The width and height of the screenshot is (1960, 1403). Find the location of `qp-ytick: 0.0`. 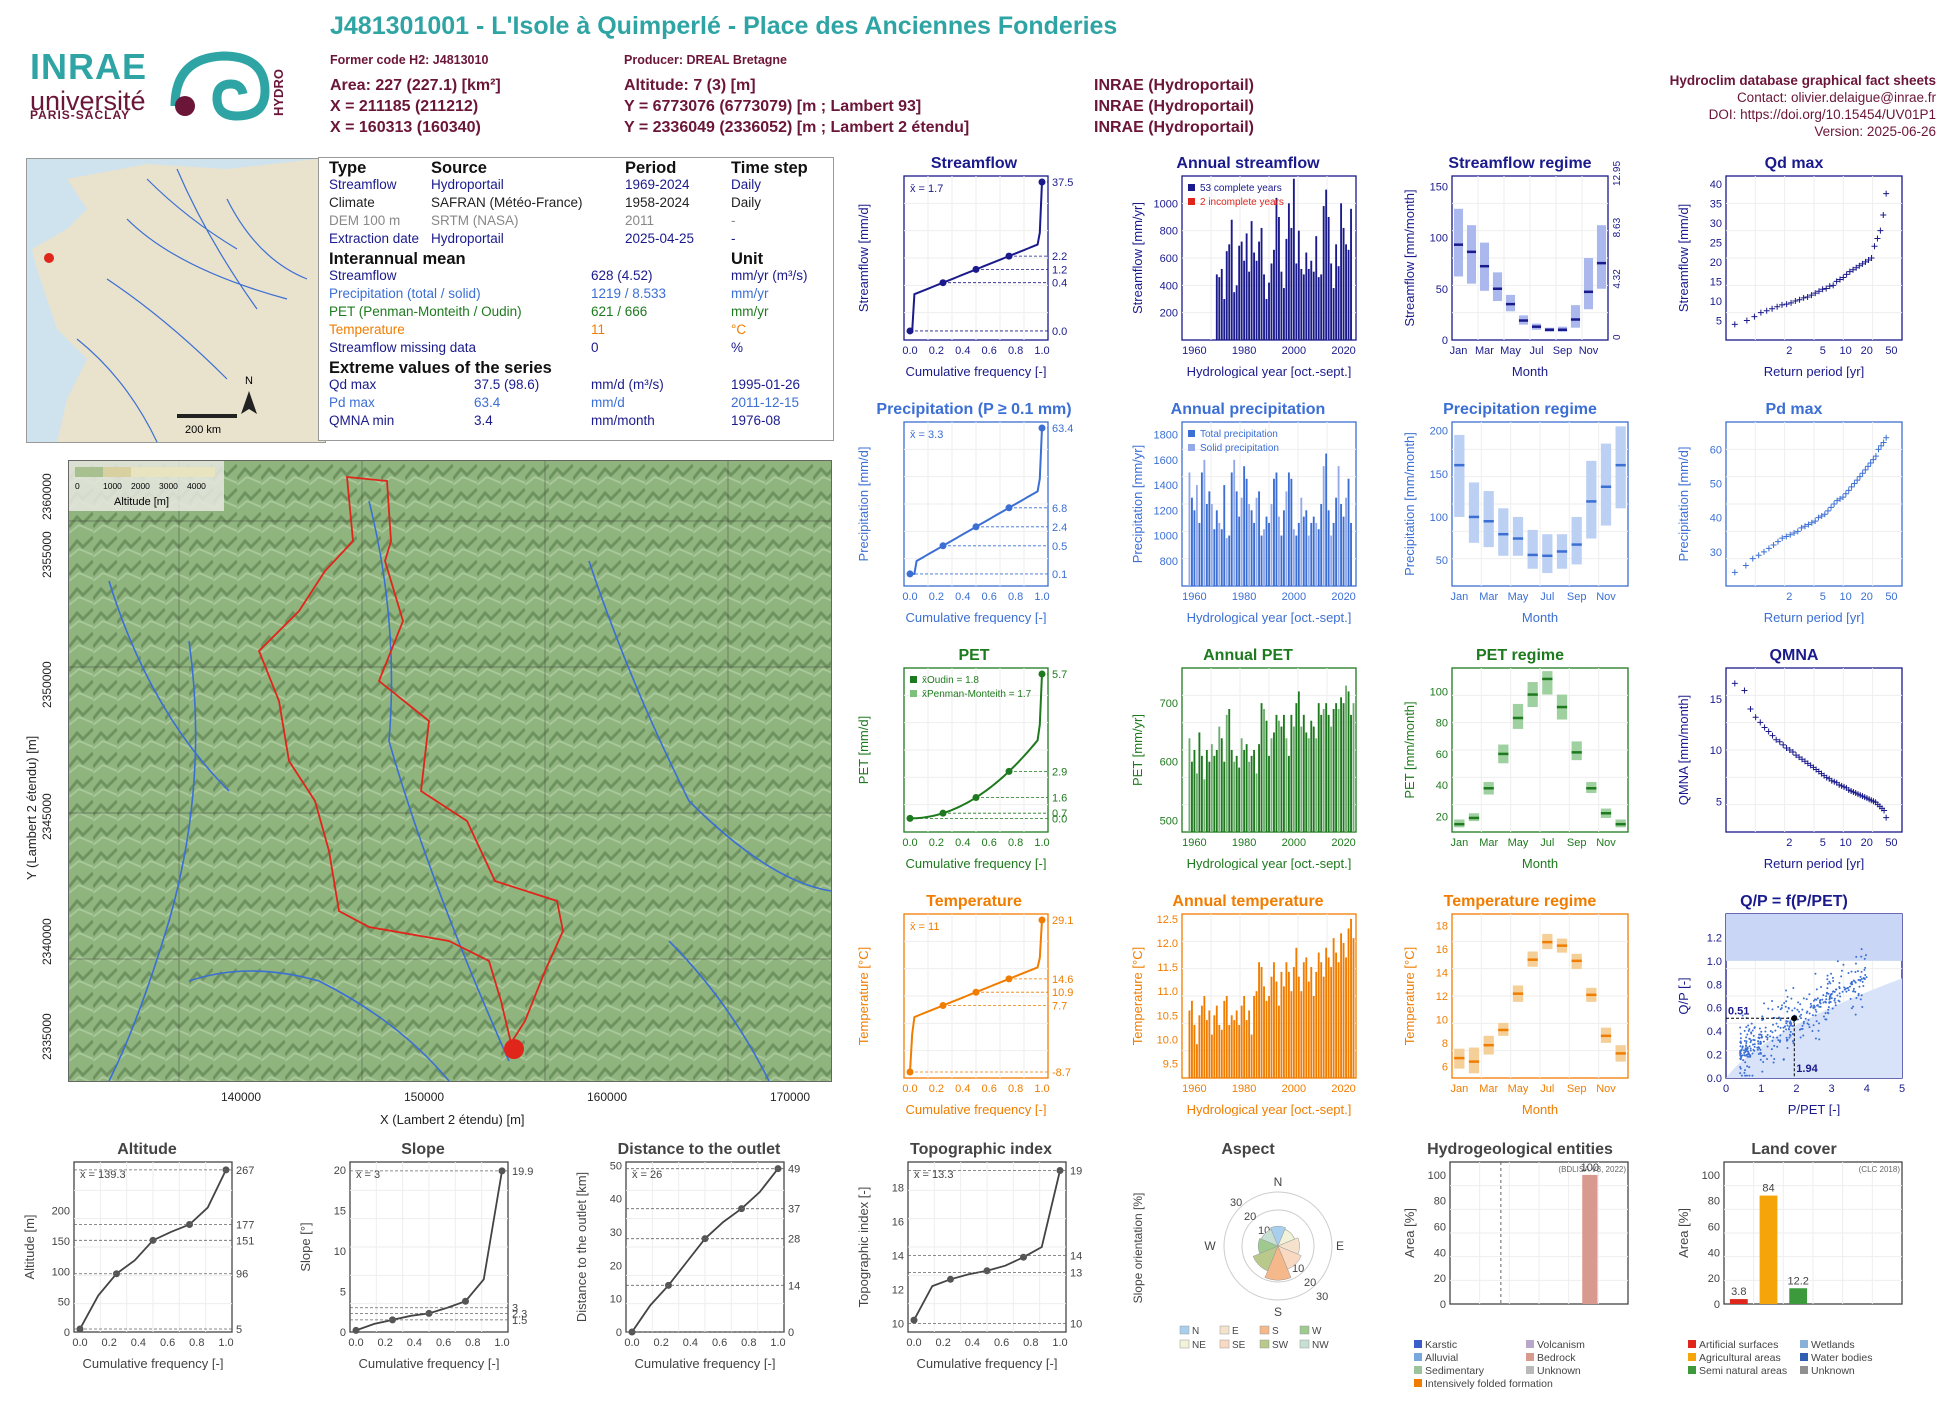

qp-ytick: 0.0 is located at coordinates (1714, 1079).